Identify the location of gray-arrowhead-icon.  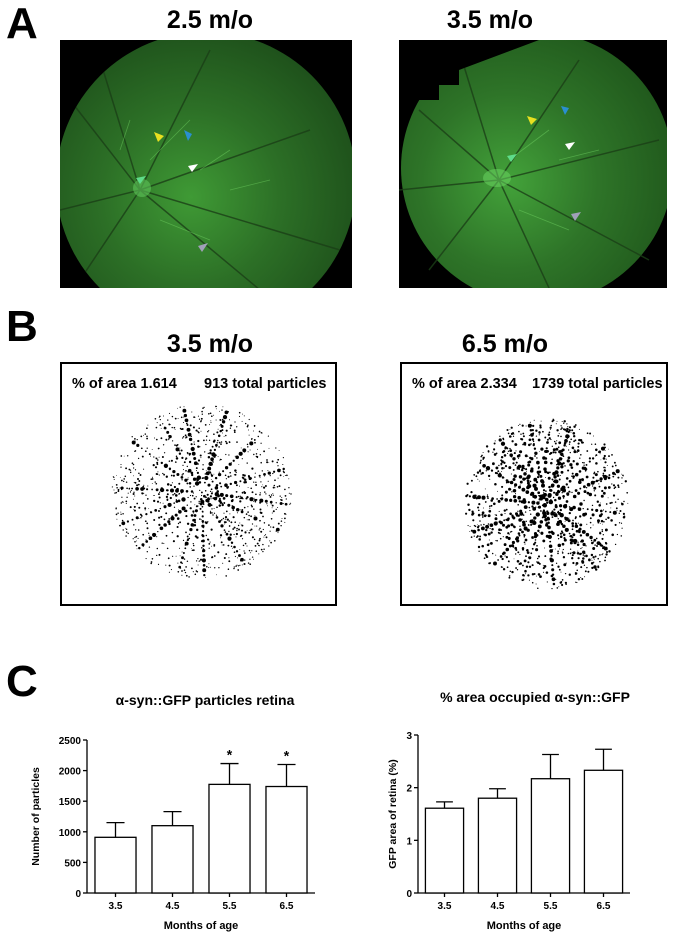
(203, 247).